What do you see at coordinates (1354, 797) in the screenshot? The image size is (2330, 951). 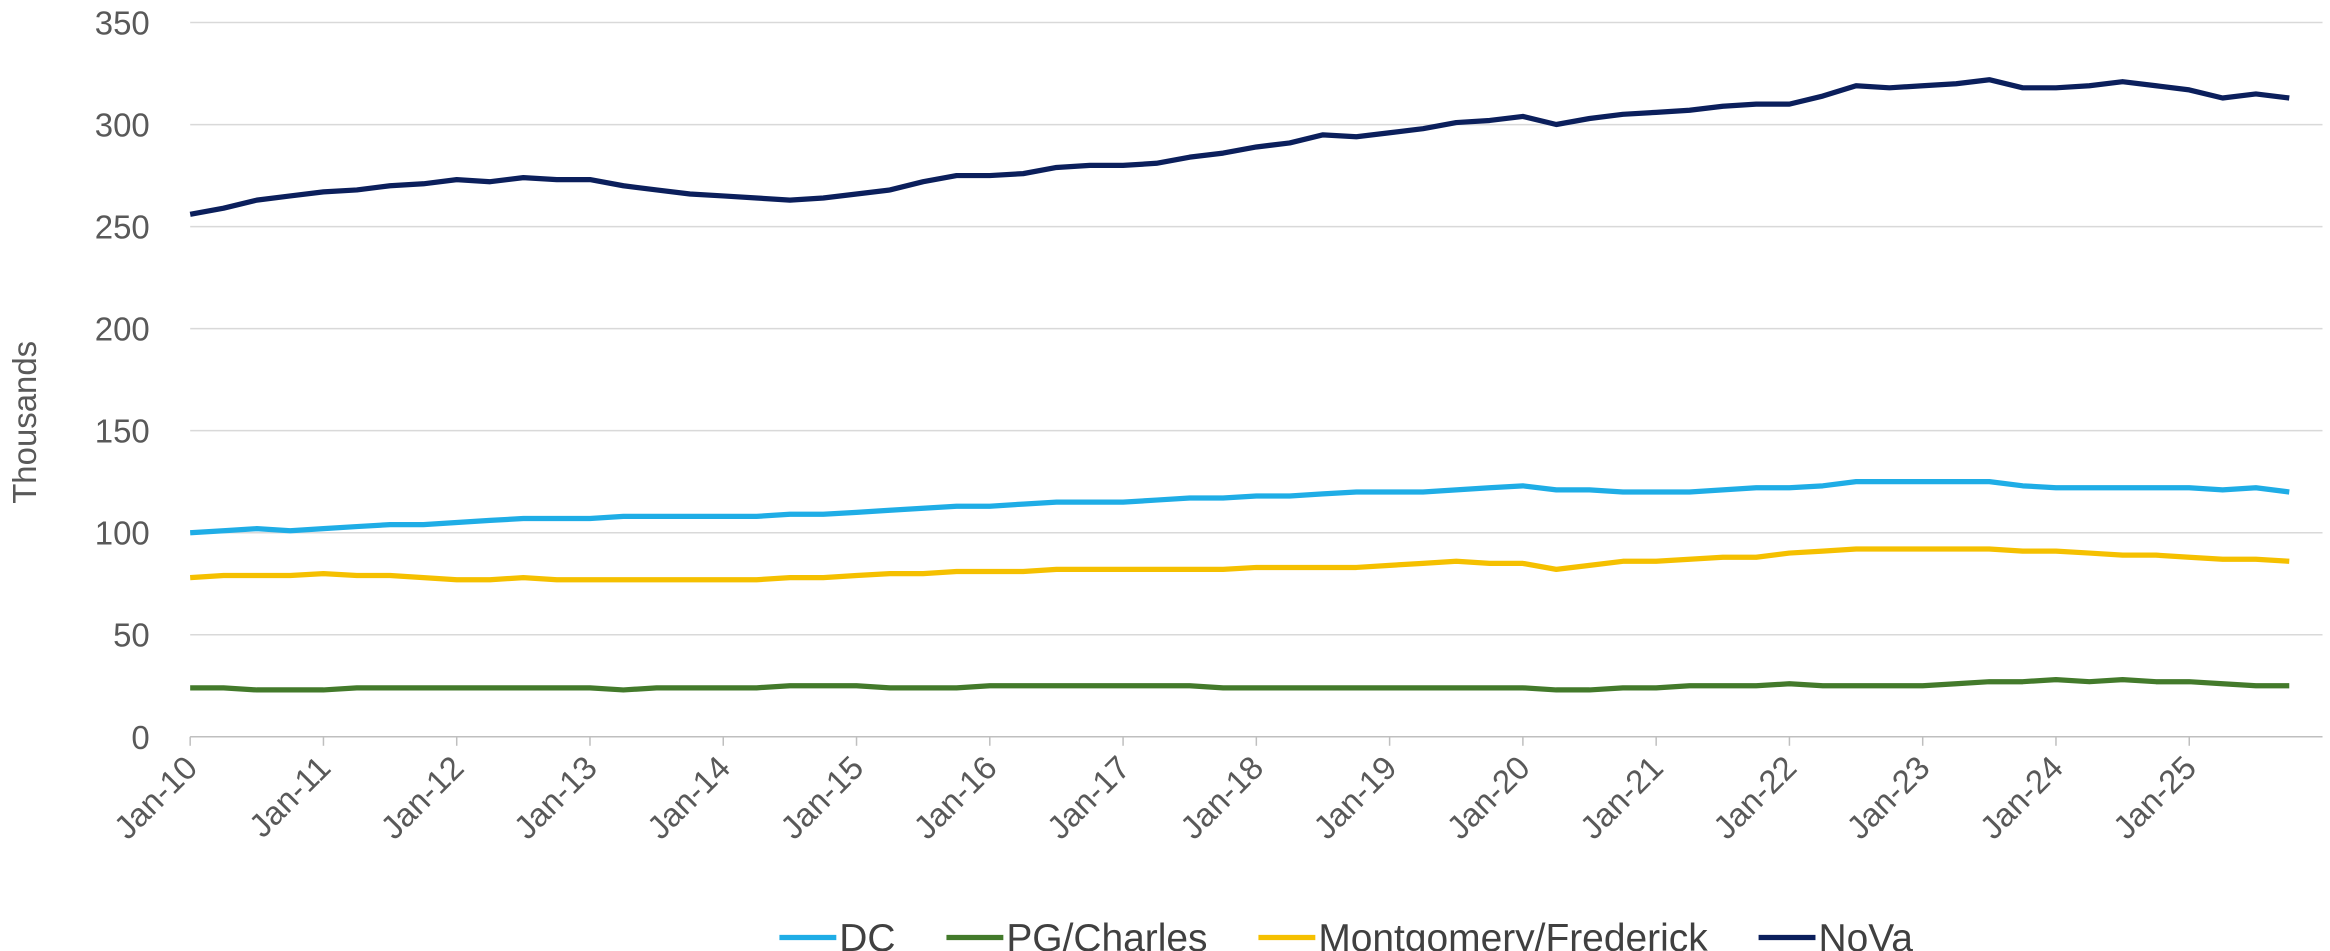 I see `x-tick-label: Jan-19` at bounding box center [1354, 797].